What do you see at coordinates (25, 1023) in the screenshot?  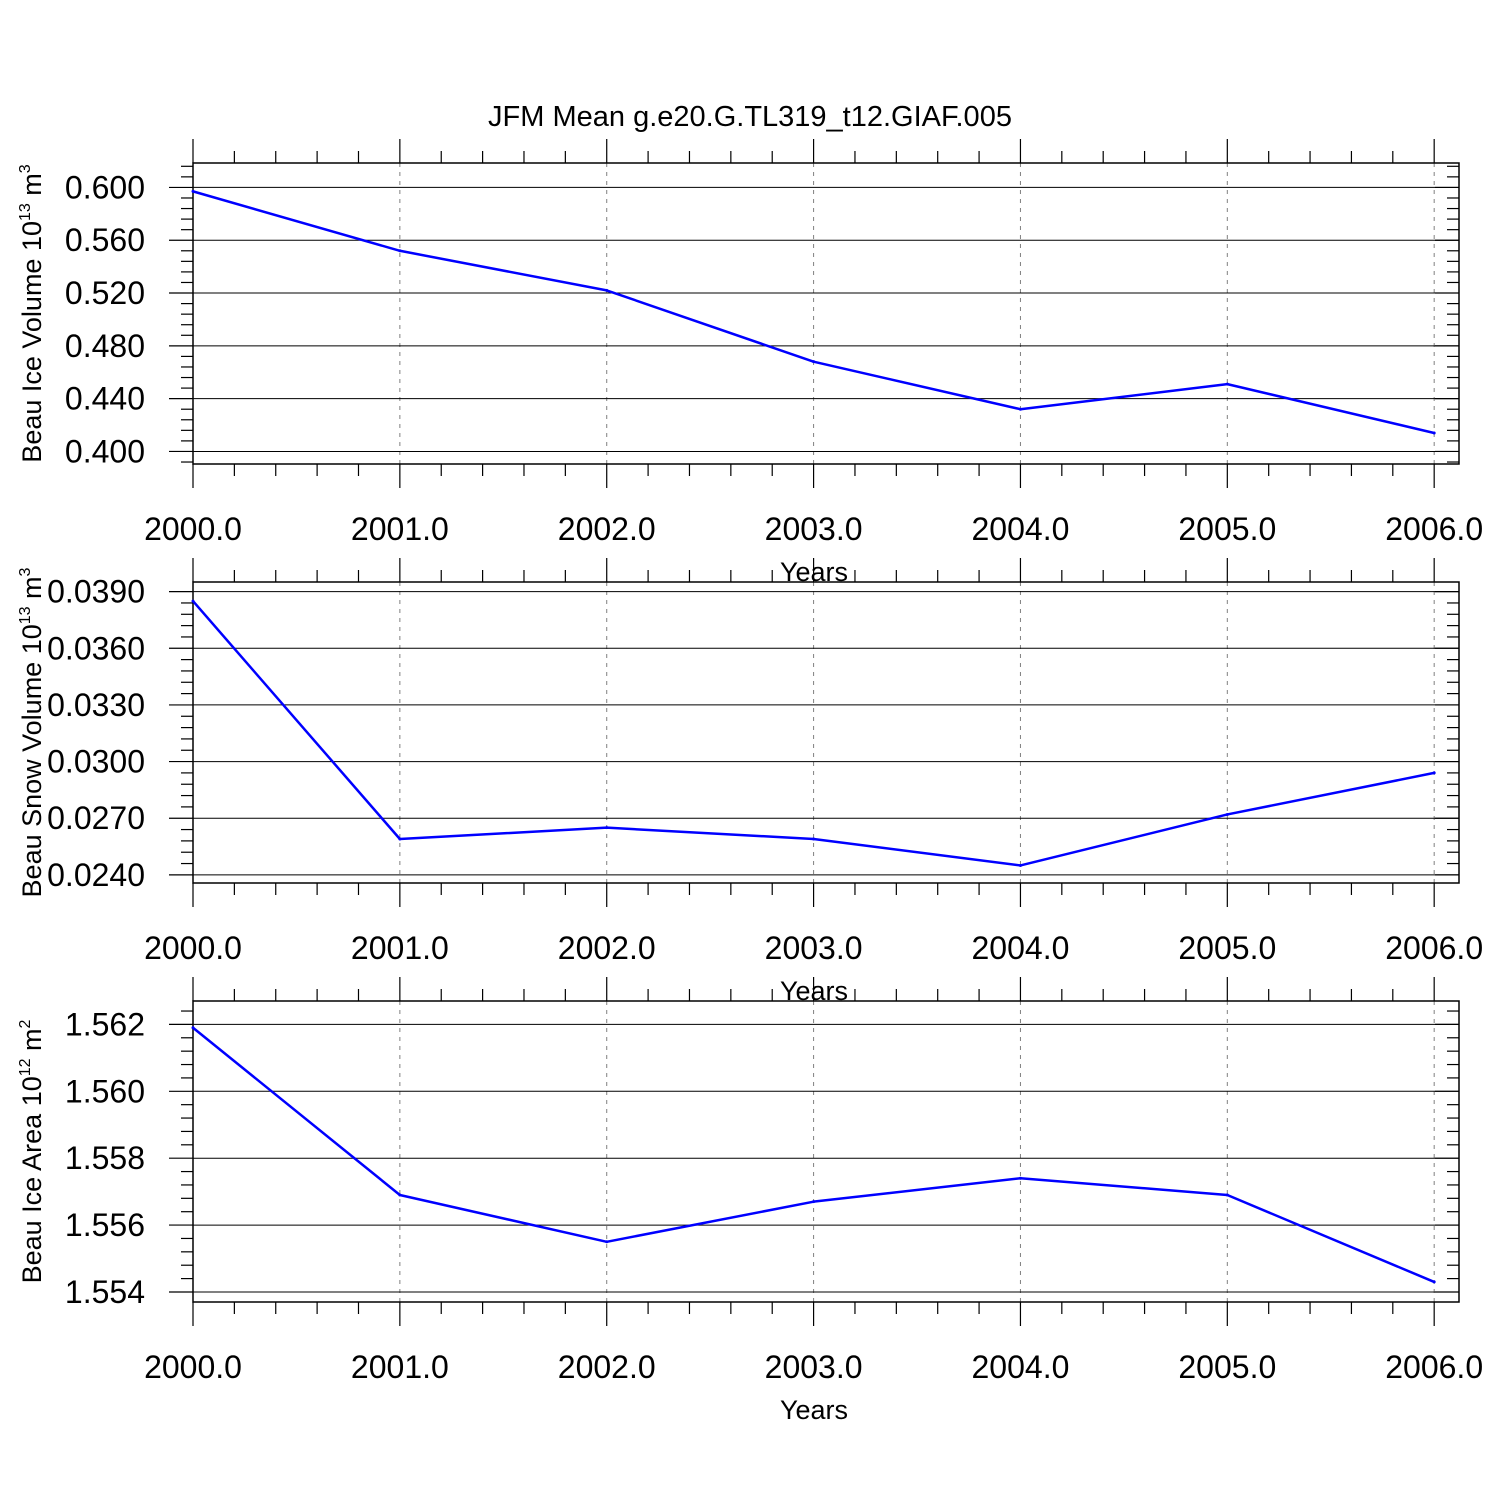 I see `y-axis-label-superscript: 2` at bounding box center [25, 1023].